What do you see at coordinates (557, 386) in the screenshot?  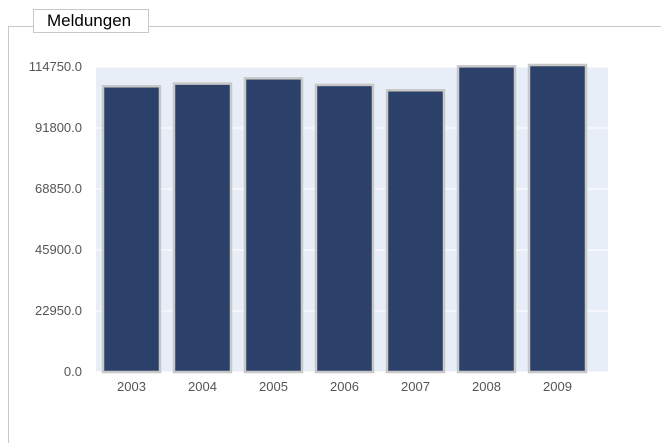 I see `x-tick-label: 2009` at bounding box center [557, 386].